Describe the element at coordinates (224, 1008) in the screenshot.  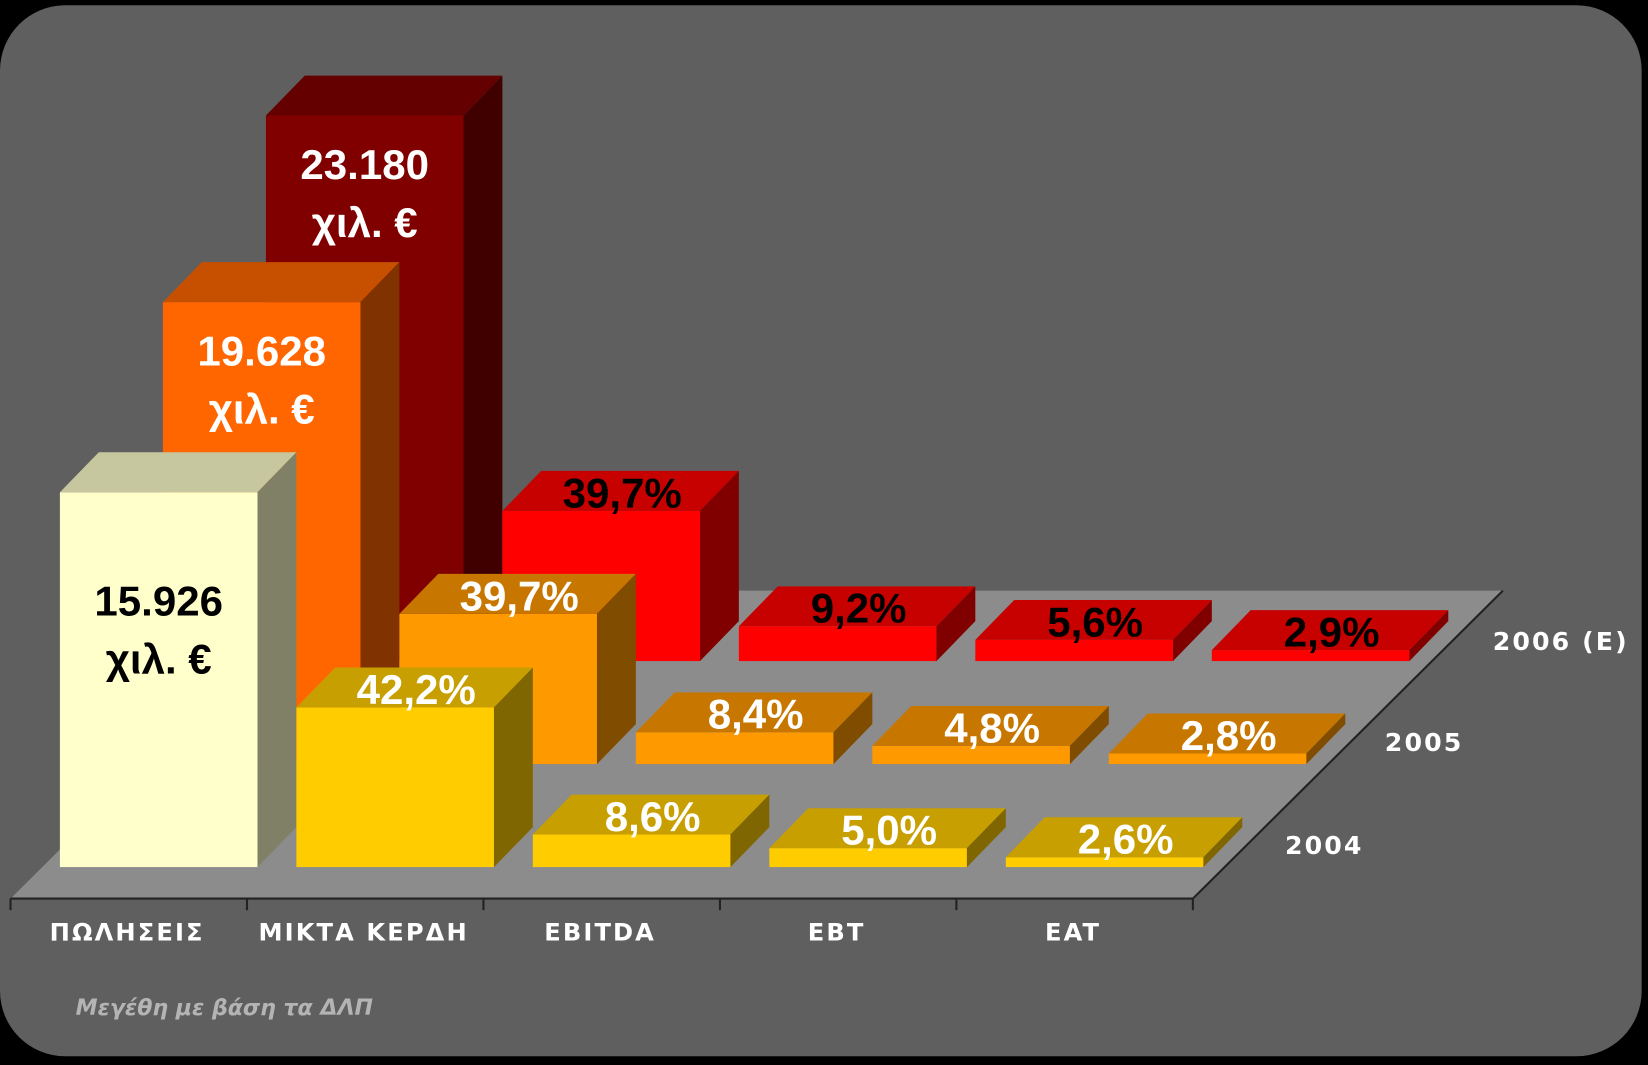
I see `note: Μεγέθη με βάση τα ΔΛΠ` at that location.